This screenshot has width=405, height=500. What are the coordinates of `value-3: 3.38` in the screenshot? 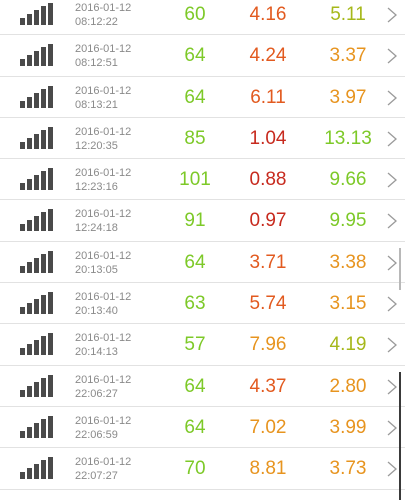 It's located at (348, 262).